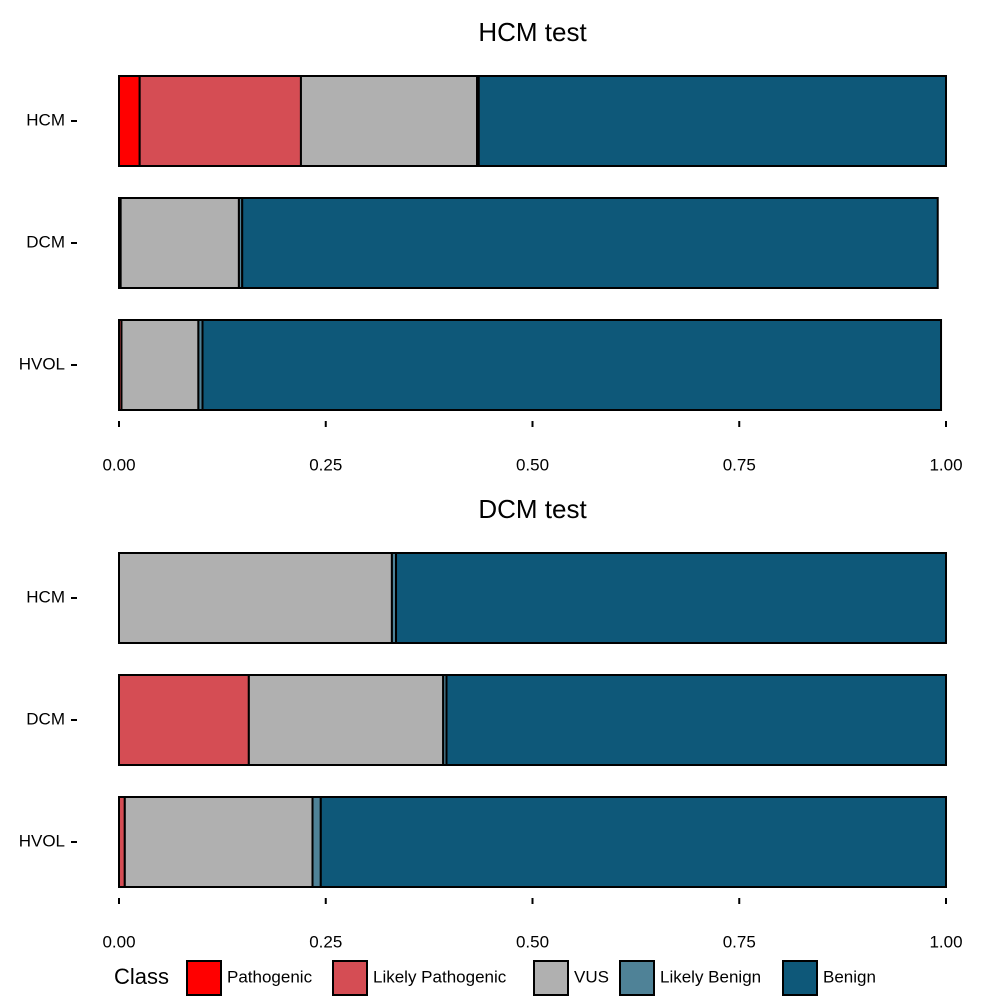 The image size is (1000, 1000). I want to click on chart-title: DCM test, so click(532, 509).